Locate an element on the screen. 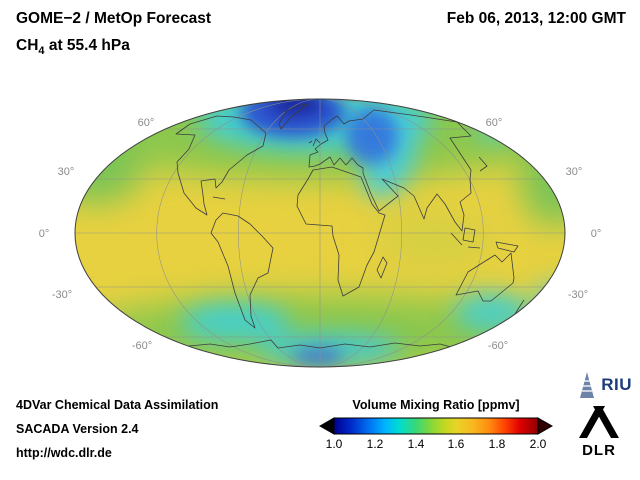 The height and width of the screenshot is (480, 640). page-title: GOME−2 / MetOp Forecast is located at coordinates (114, 18).